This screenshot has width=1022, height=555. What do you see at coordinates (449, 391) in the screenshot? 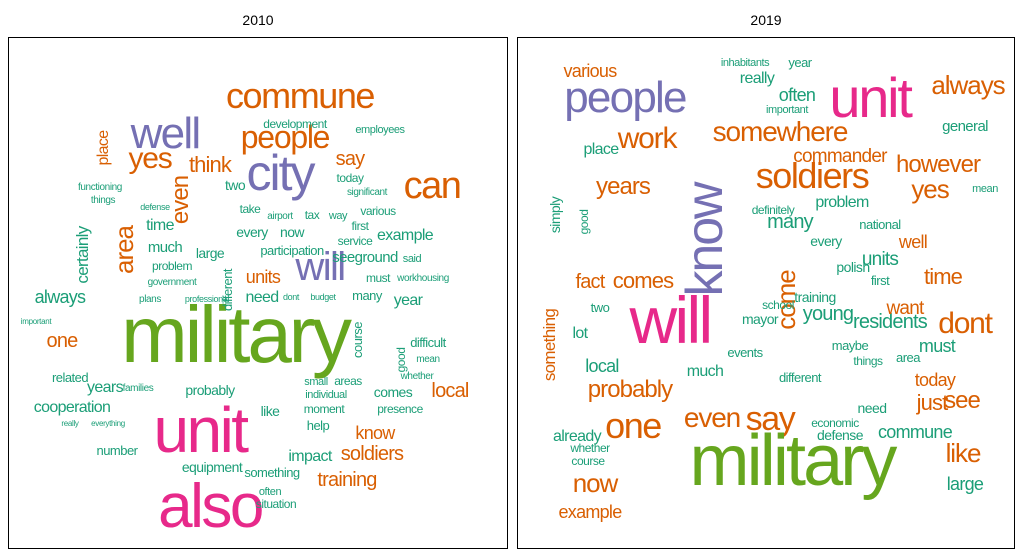
I see `word: local` at bounding box center [449, 391].